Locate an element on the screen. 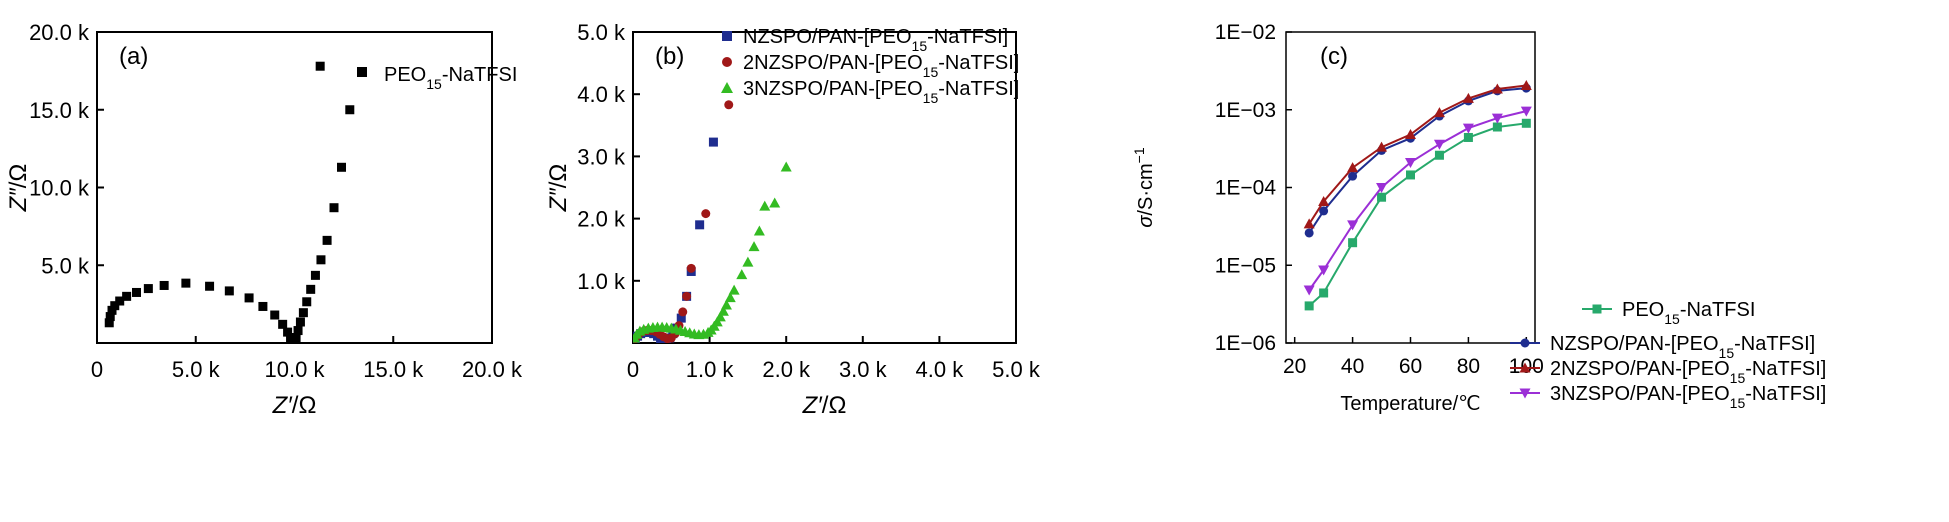  x-tick-label: 20.0 k is located at coordinates (492, 369).